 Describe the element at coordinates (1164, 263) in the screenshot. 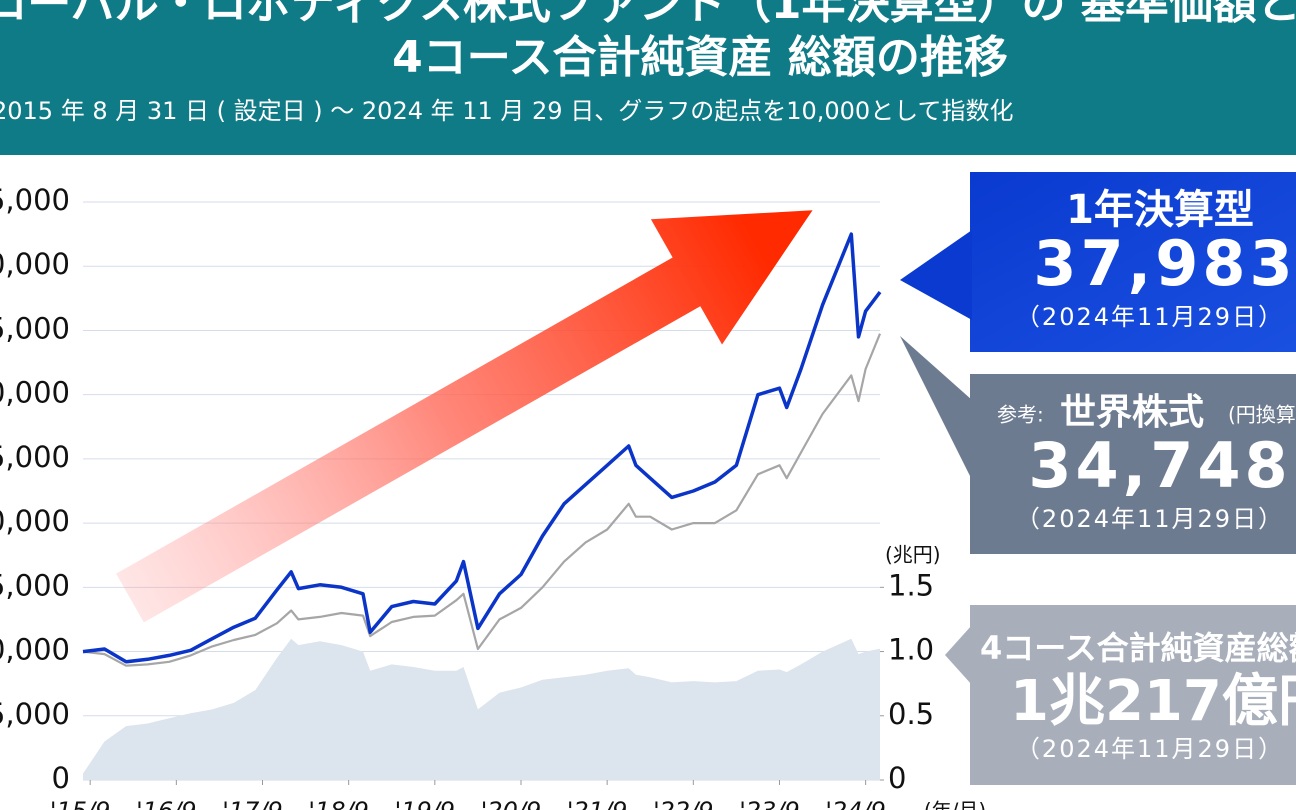

I see `callout-value: 37,983` at that location.